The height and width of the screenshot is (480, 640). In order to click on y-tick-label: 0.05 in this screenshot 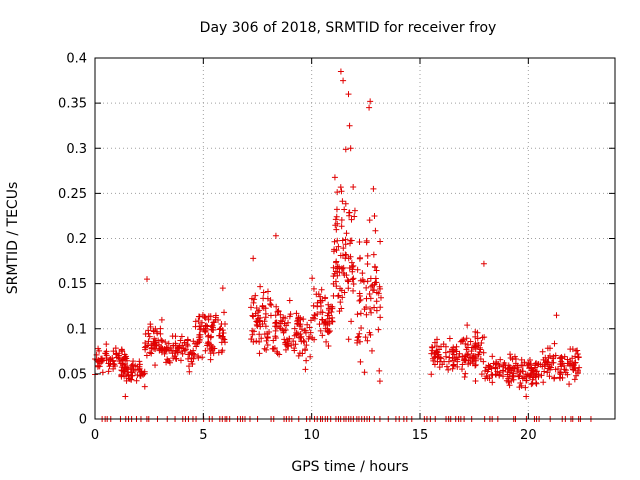, I will do `click(72, 374)`.